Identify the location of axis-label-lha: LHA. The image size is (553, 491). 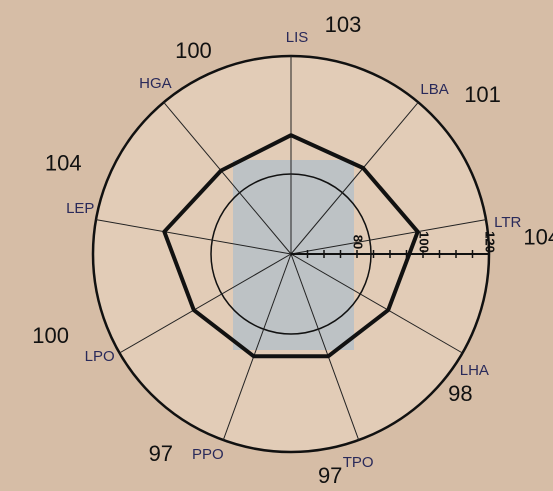
(474, 370).